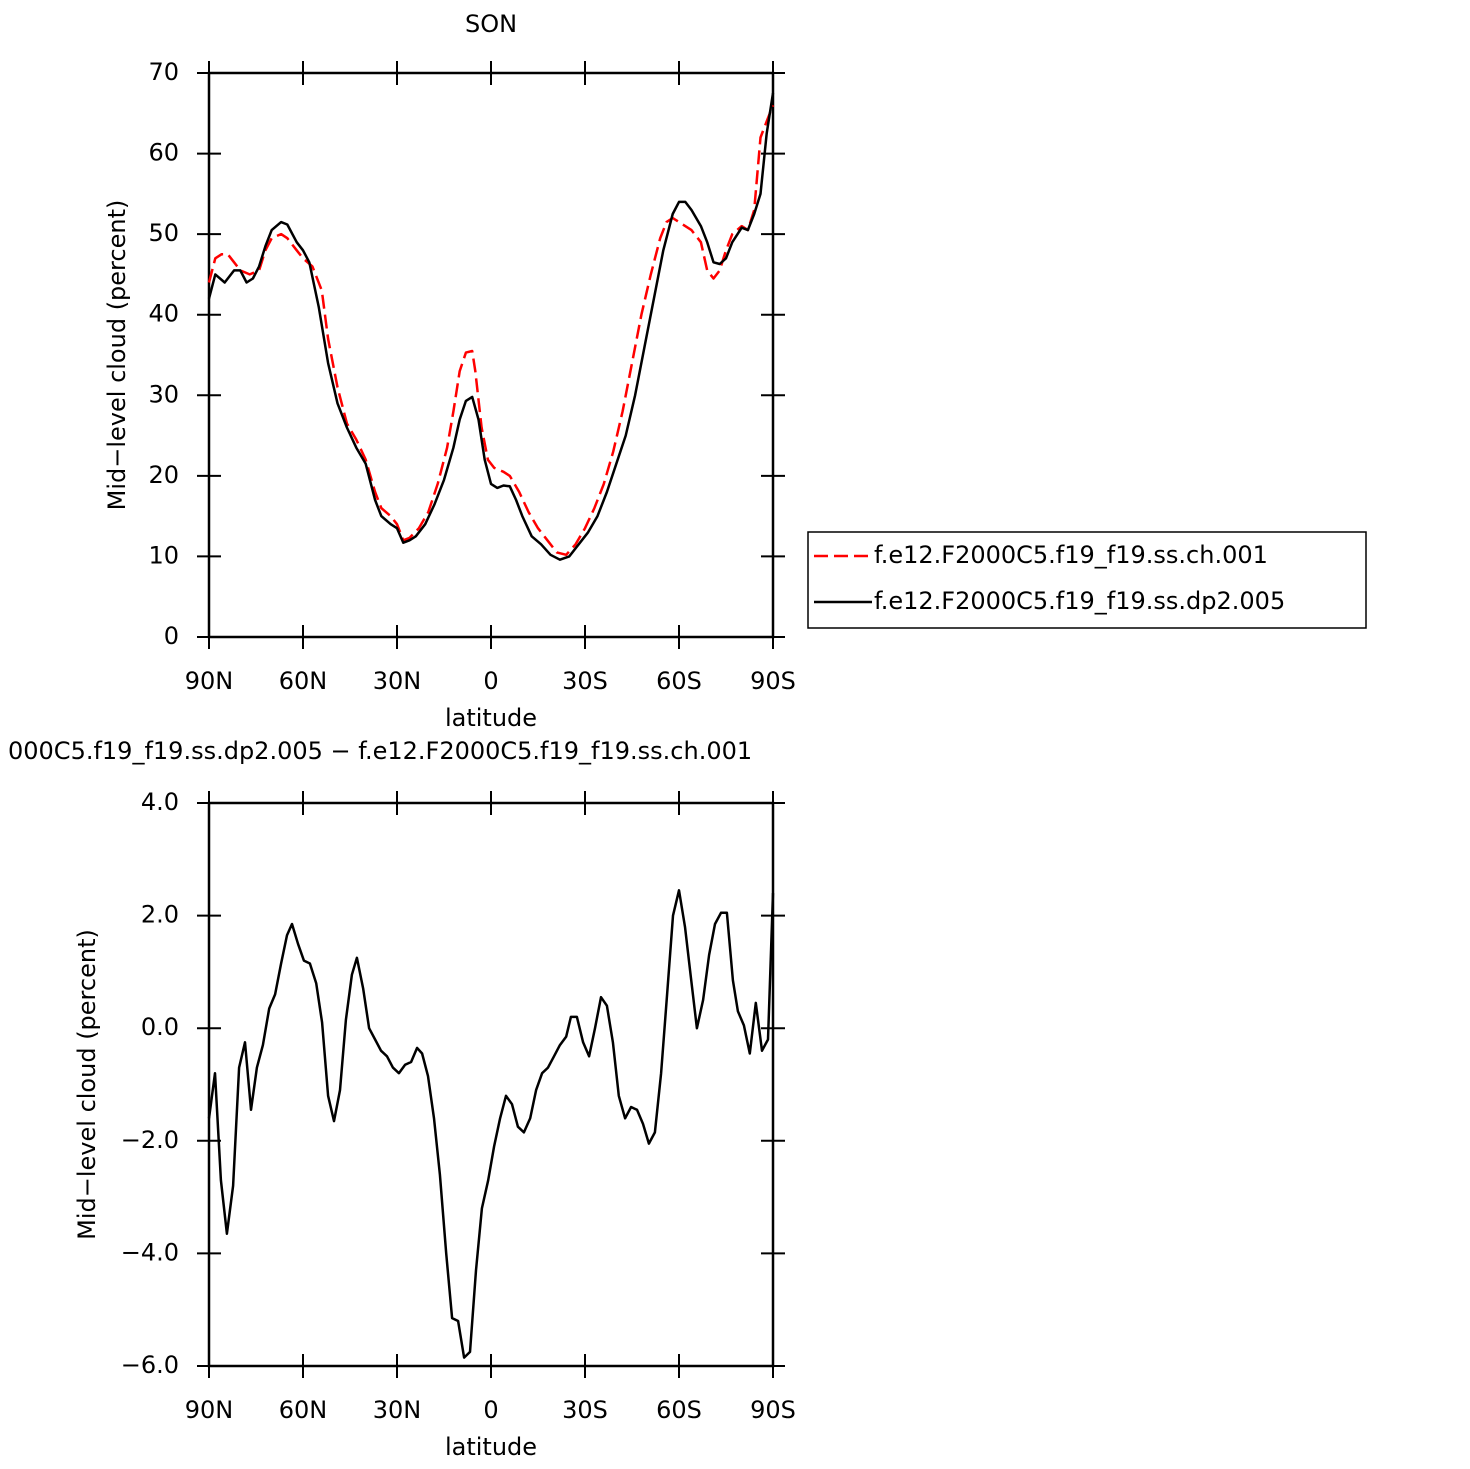  What do you see at coordinates (163, 475) in the screenshot?
I see `y-tick-label: 20` at bounding box center [163, 475].